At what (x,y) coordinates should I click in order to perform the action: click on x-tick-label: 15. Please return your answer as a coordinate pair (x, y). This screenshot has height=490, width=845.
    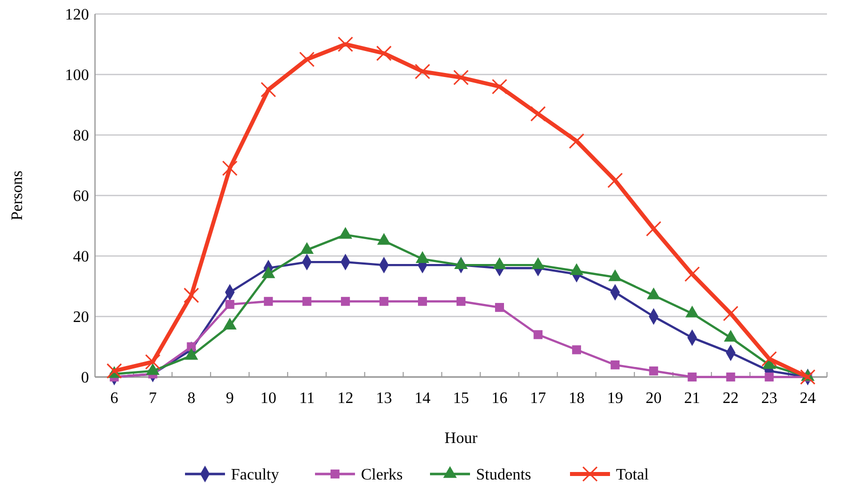
    Looking at the image, I should click on (461, 398).